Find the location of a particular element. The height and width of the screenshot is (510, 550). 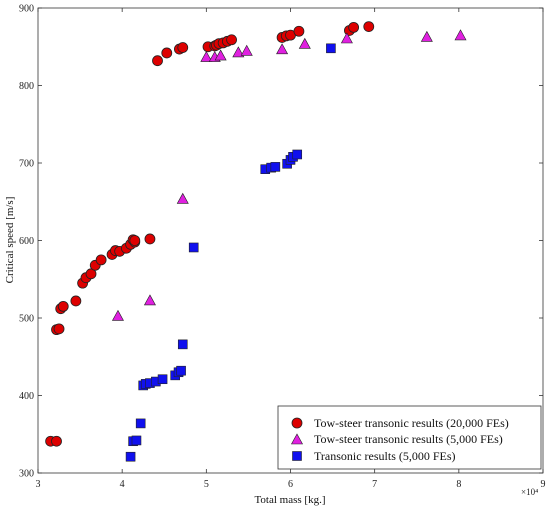

x-tick-label: 3 is located at coordinates (38, 484).